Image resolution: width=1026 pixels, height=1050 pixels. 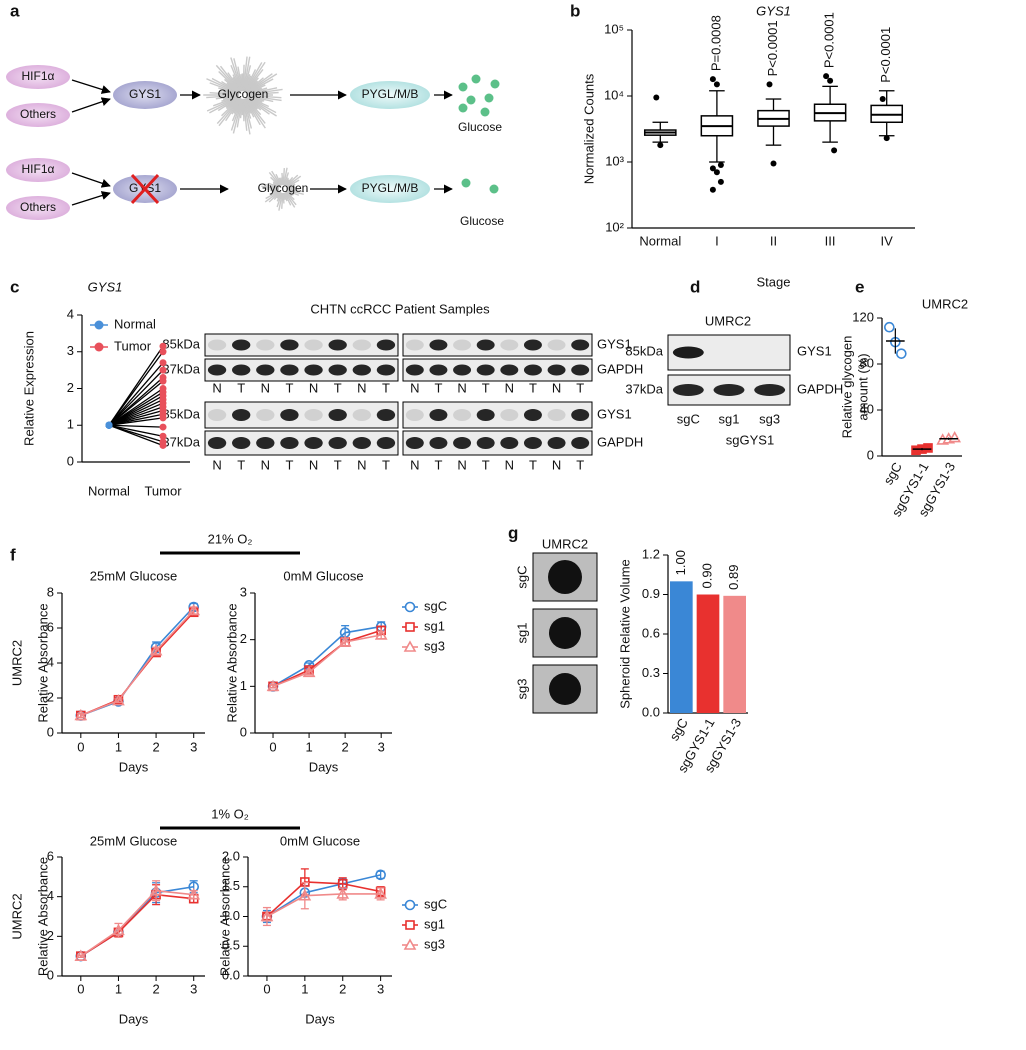 What do you see at coordinates (50, 661) in the screenshot?
I see `y-tick-label: 4` at bounding box center [50, 661].